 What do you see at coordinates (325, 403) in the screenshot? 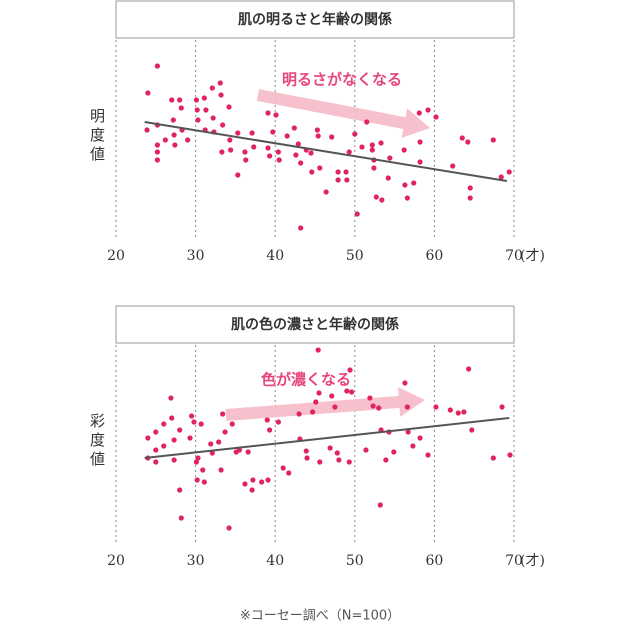
I see `trend-arrow` at bounding box center [325, 403].